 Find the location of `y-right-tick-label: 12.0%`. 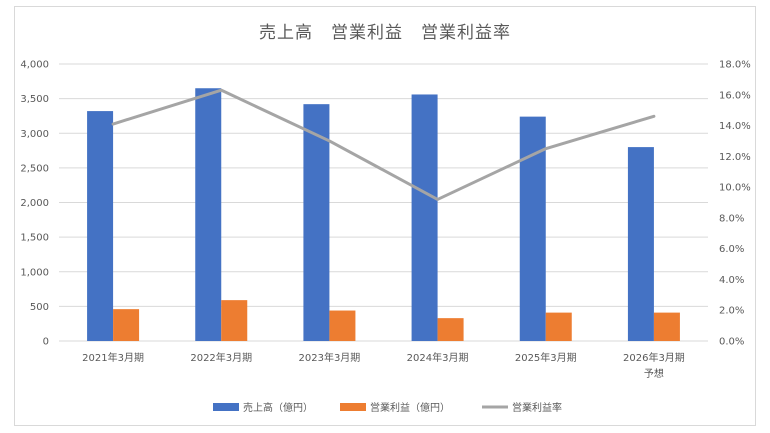

y-right-tick-label: 12.0% is located at coordinates (735, 157).